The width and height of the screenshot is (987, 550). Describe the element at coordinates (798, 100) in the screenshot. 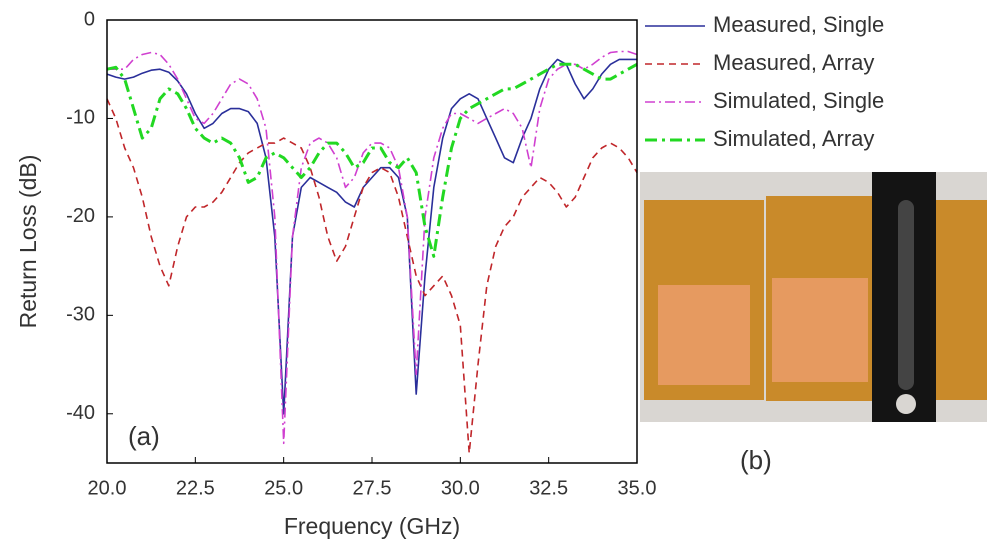

I see `legend-label: Simulated, Single` at that location.